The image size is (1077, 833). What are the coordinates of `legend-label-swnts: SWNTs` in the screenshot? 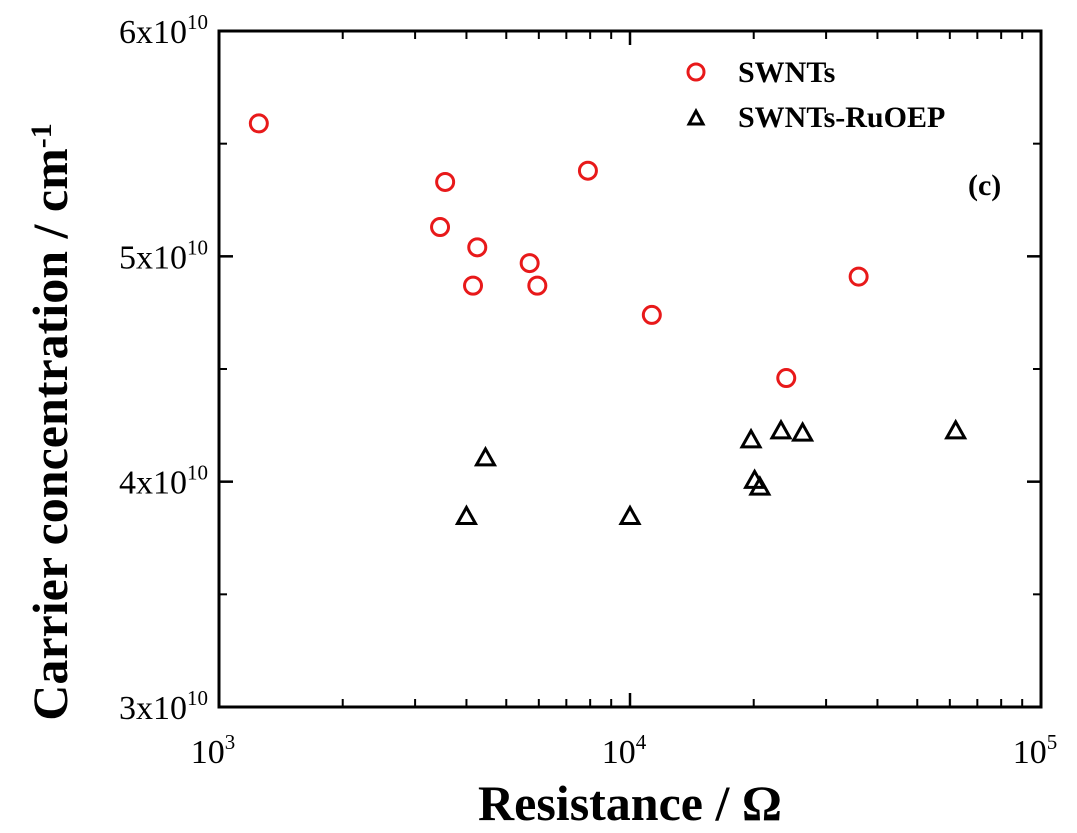 It's located at (786, 72).